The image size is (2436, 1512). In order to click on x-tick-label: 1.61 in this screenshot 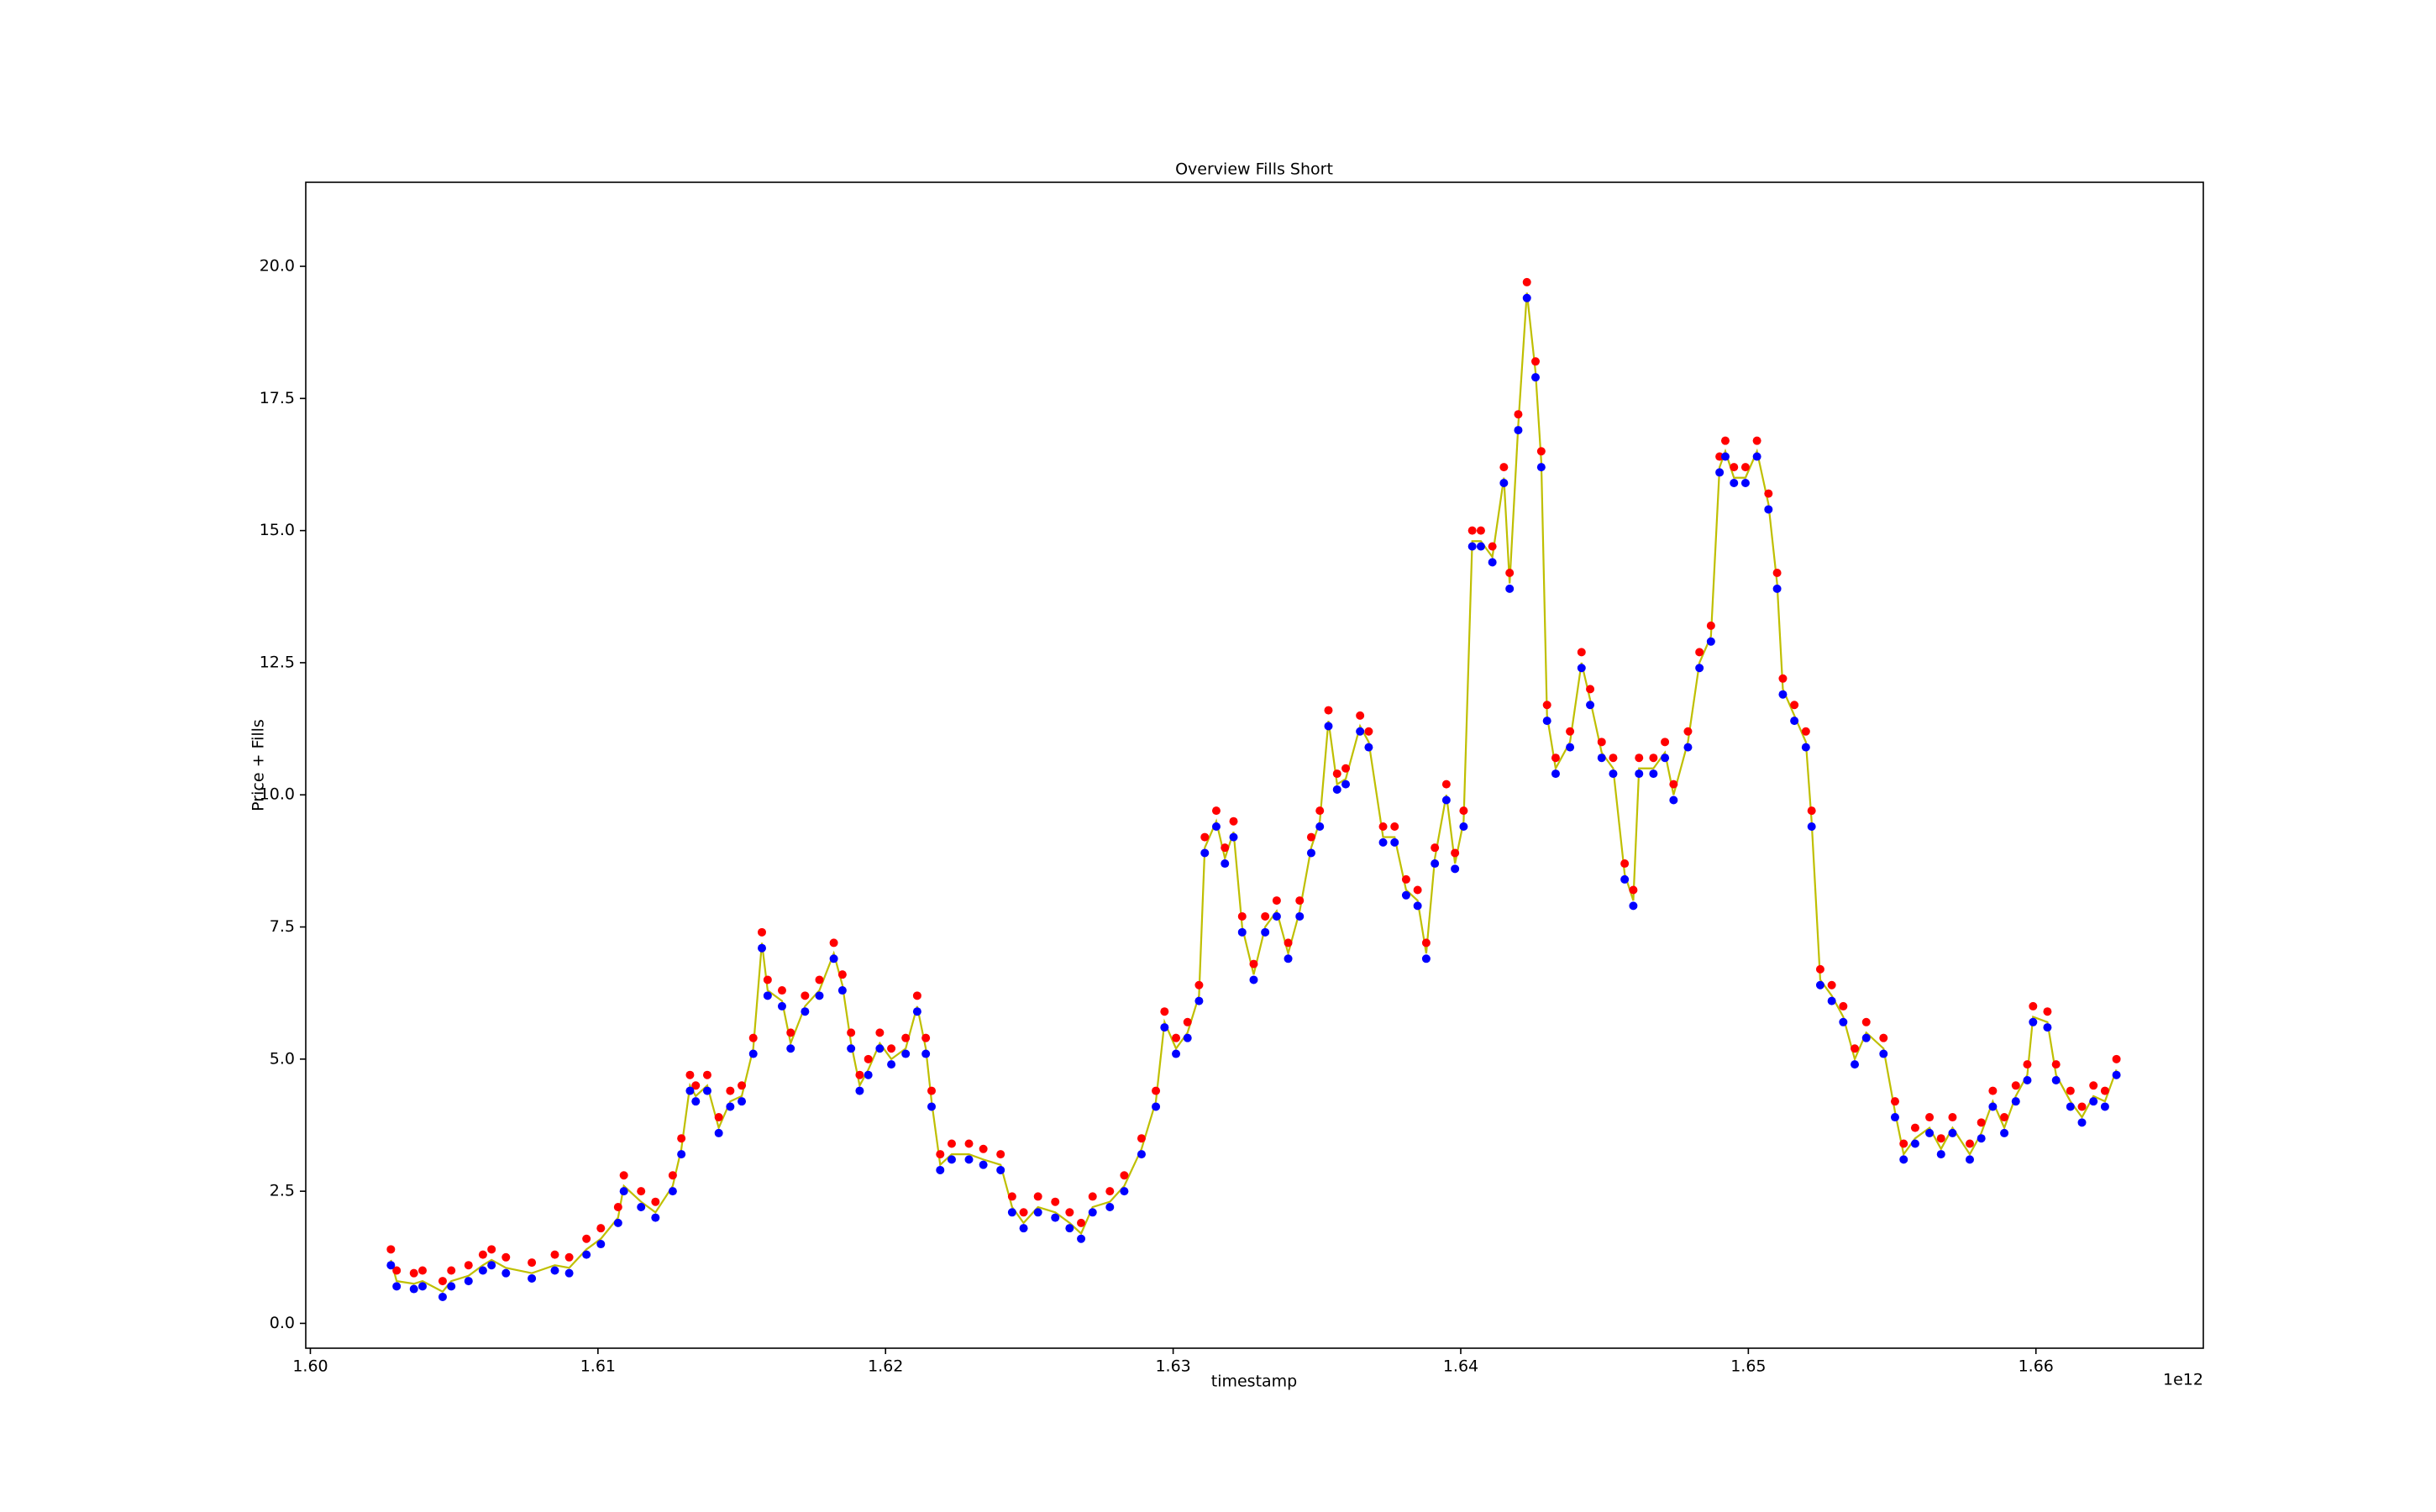, I will do `click(598, 1366)`.